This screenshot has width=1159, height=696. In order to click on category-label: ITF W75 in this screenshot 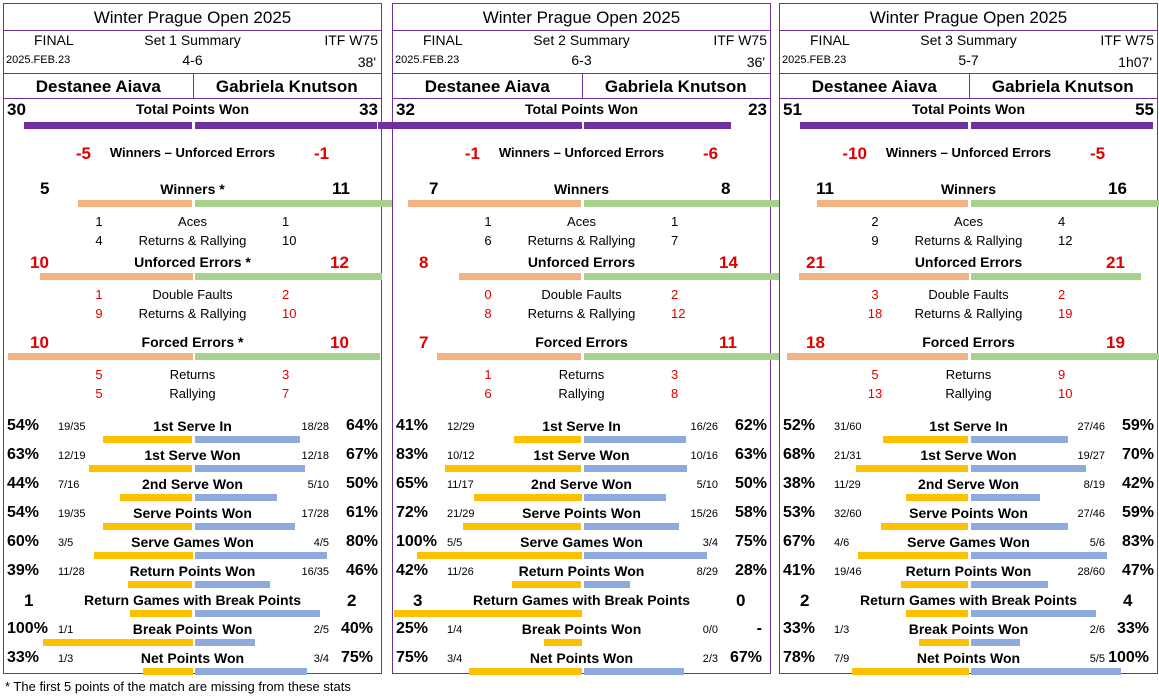, I will do `click(740, 40)`.